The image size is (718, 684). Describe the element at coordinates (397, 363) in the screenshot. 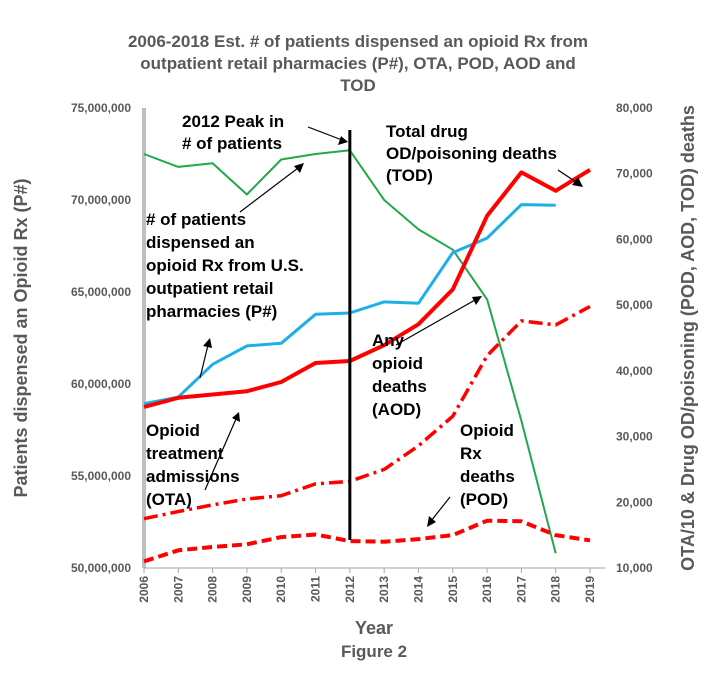

I see `annotation-aod-line-2: opioid` at that location.